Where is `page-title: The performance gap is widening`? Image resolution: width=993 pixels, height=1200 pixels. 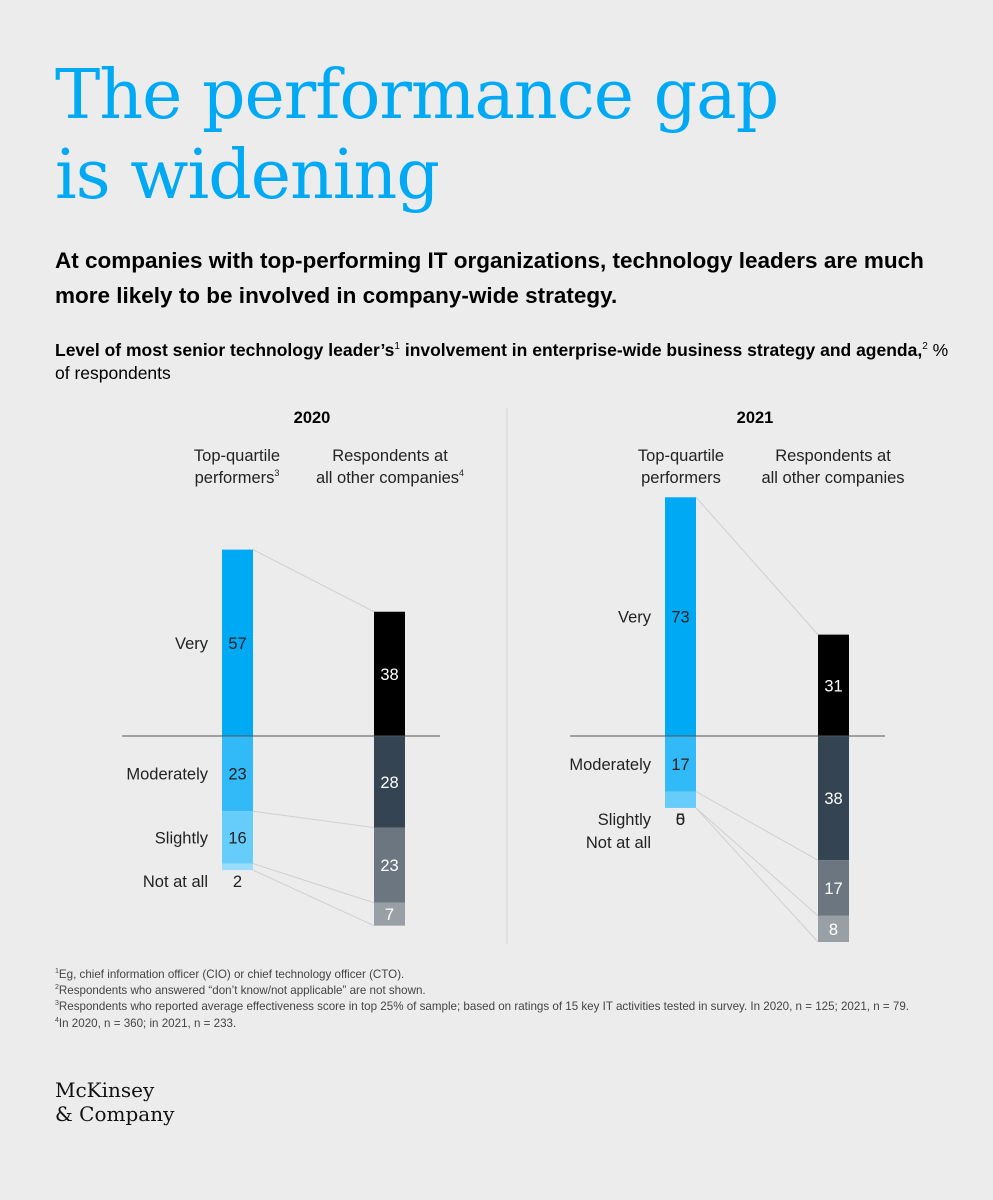
page-title: The performance gap is widening is located at coordinates (505, 136).